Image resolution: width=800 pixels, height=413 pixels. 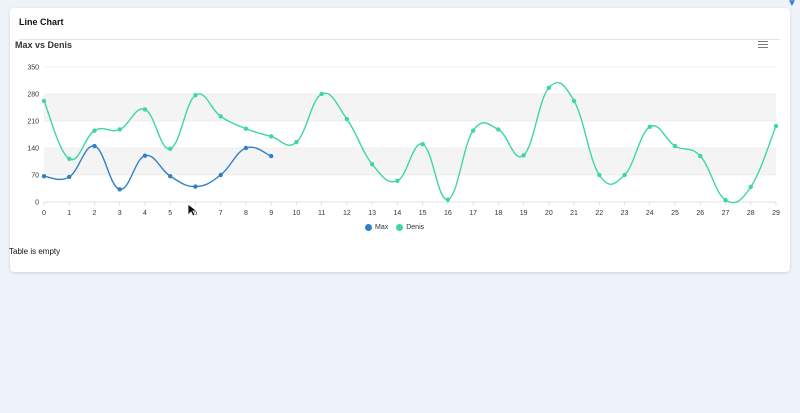 What do you see at coordinates (41, 22) in the screenshot?
I see `card-title: Line Chart` at bounding box center [41, 22].